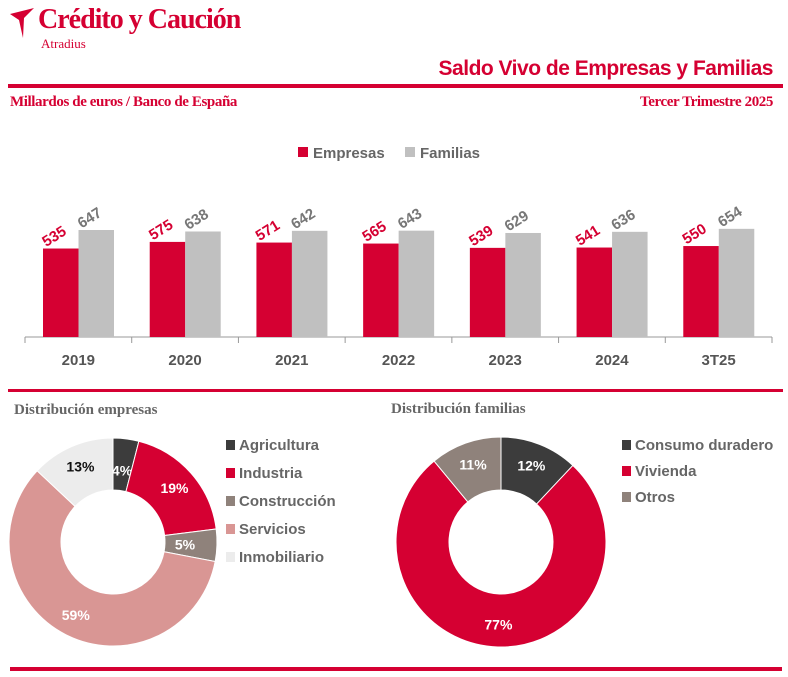 The height and width of the screenshot is (677, 788). I want to click on legend-label: Consumo duradero, so click(704, 445).